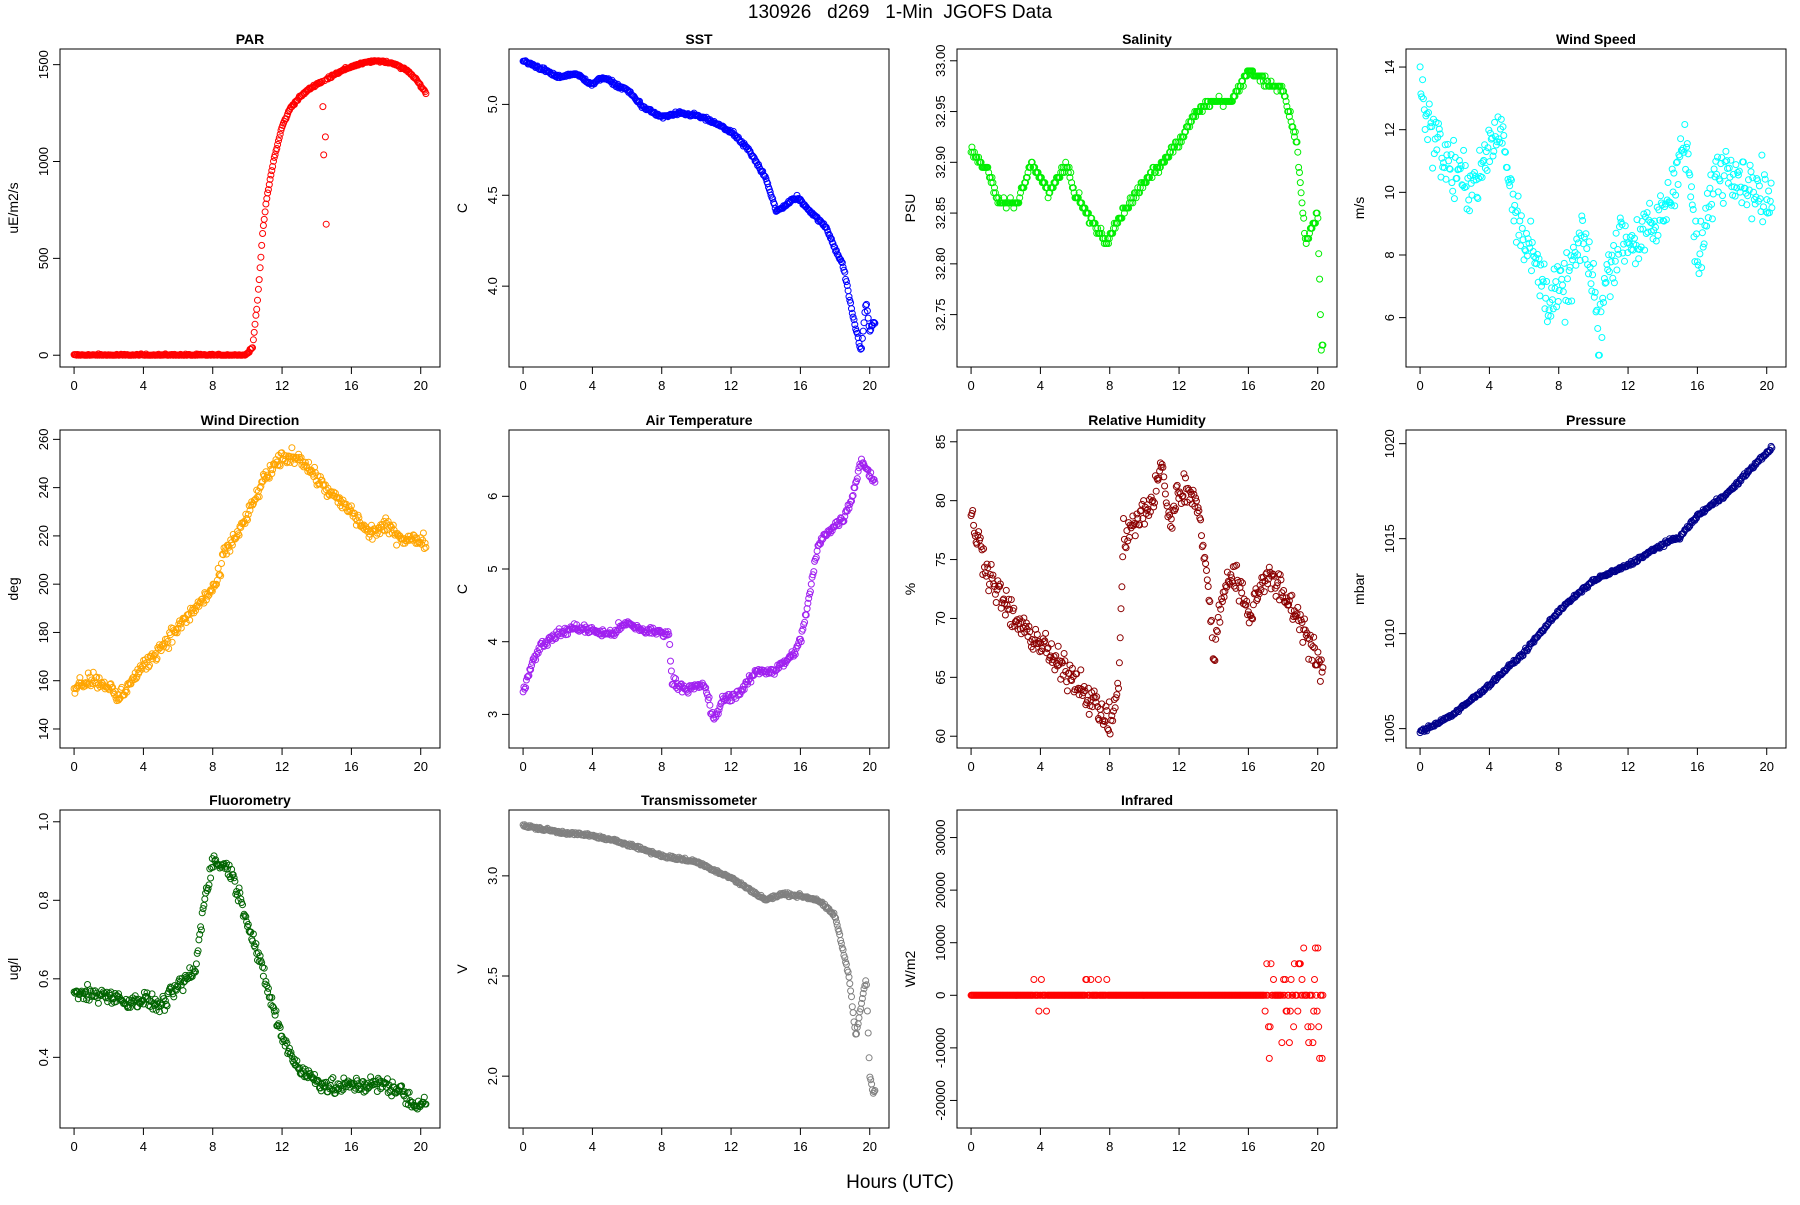 The height and width of the screenshot is (1205, 1800). Describe the element at coordinates (492, 1076) in the screenshot. I see `y-tick-label: 2.0` at that location.